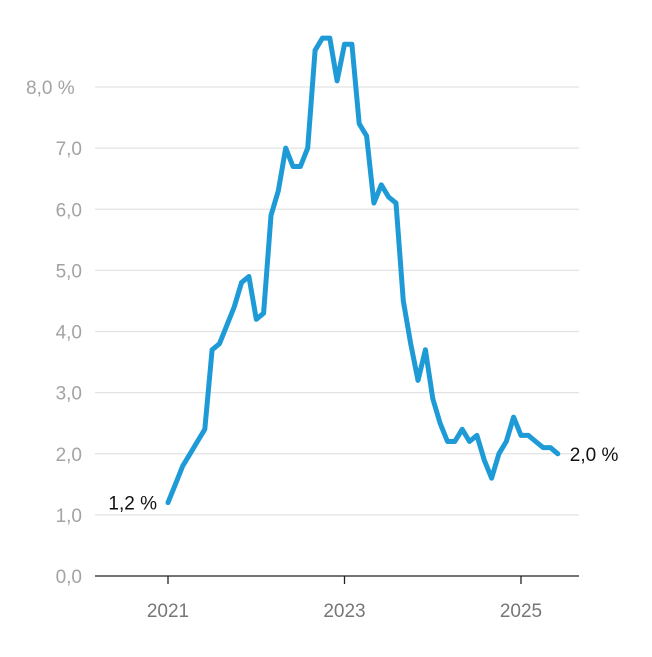 This screenshot has width=652, height=657. What do you see at coordinates (132, 504) in the screenshot?
I see `start-value-label: 1,2 %` at bounding box center [132, 504].